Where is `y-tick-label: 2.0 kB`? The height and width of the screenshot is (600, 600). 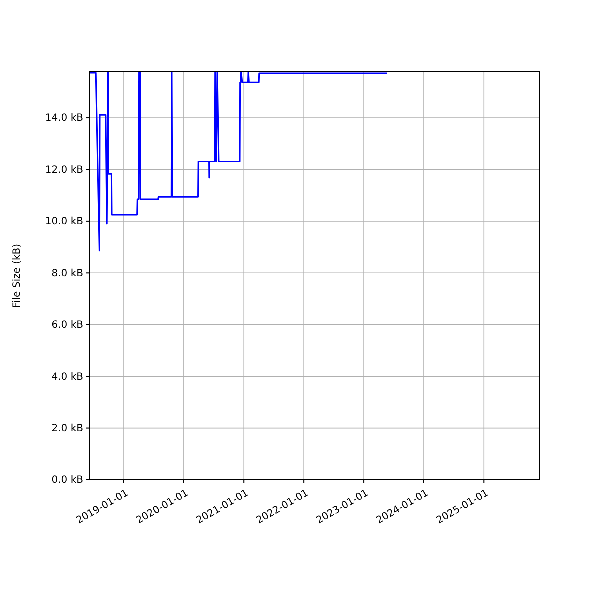 y-tick-label: 2.0 kB is located at coordinates (68, 428).